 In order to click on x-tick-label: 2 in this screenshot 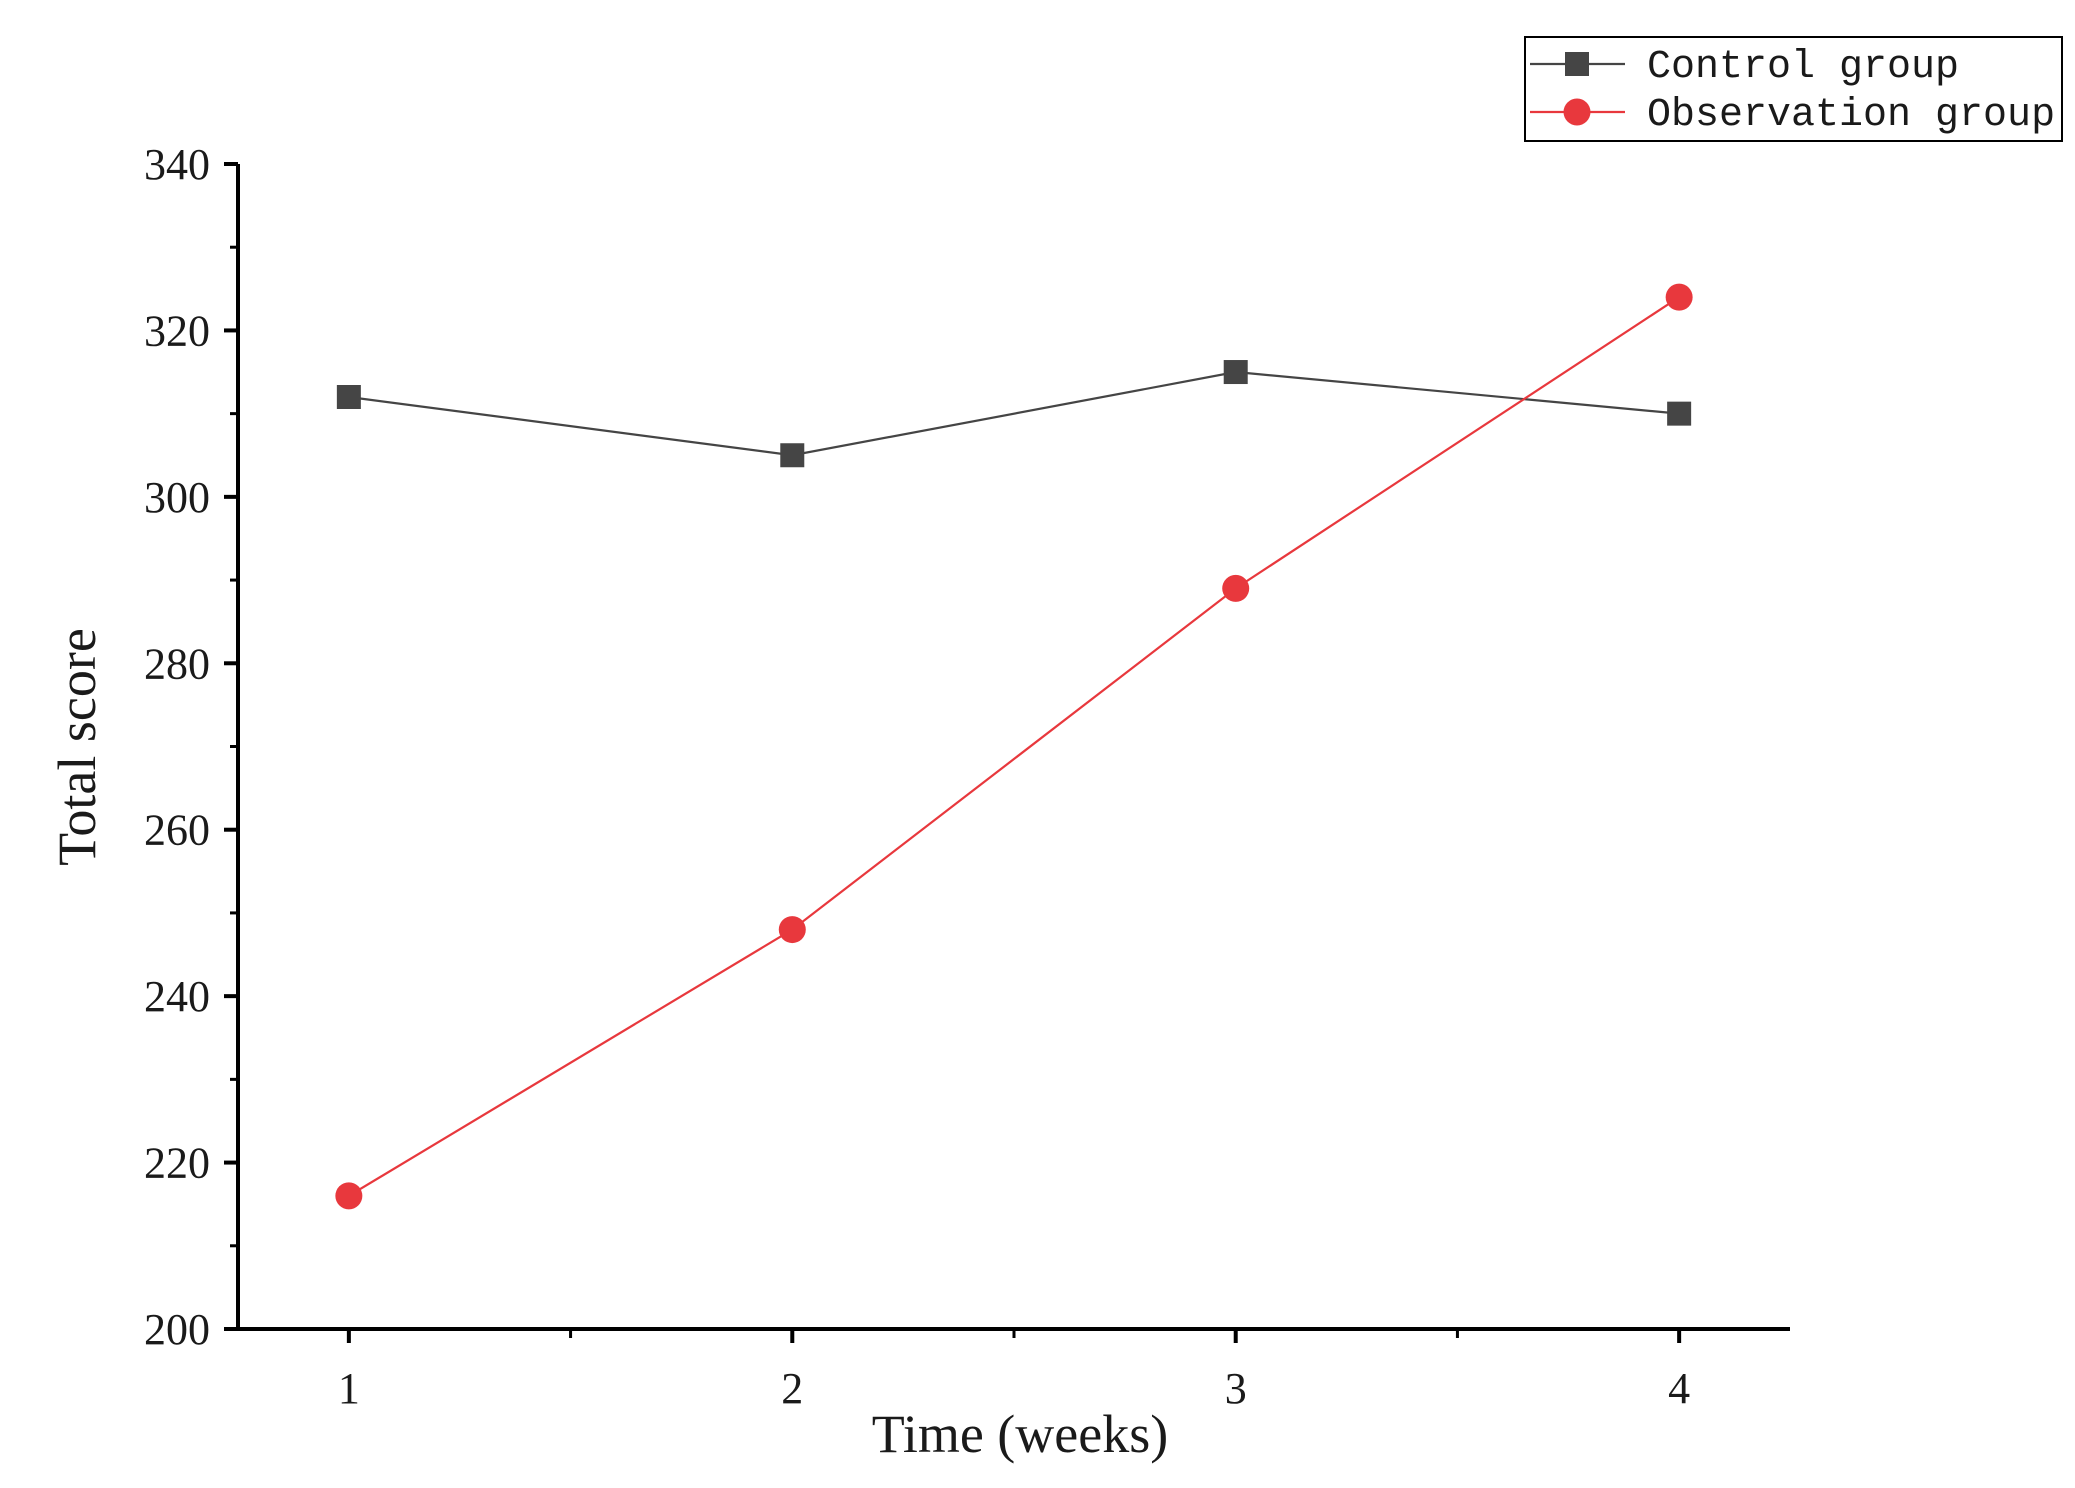, I will do `click(792, 1388)`.